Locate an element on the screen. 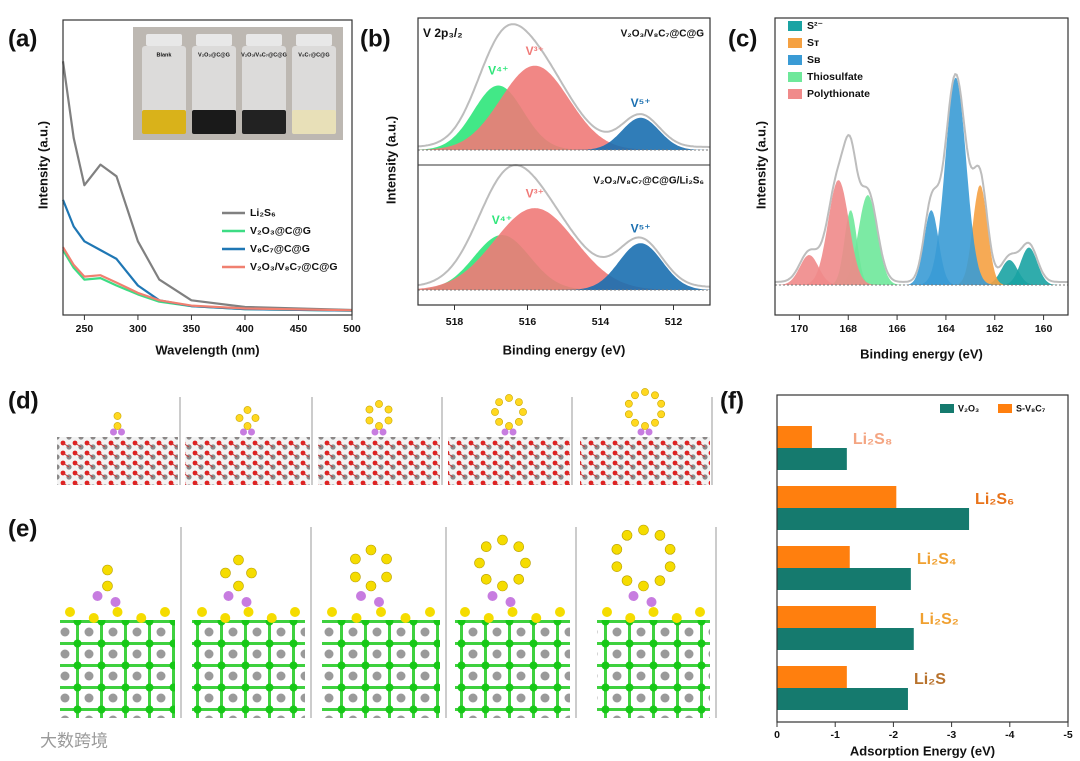 The height and width of the screenshot is (761, 1080). x-tick-label: 300 is located at coordinates (138, 329).